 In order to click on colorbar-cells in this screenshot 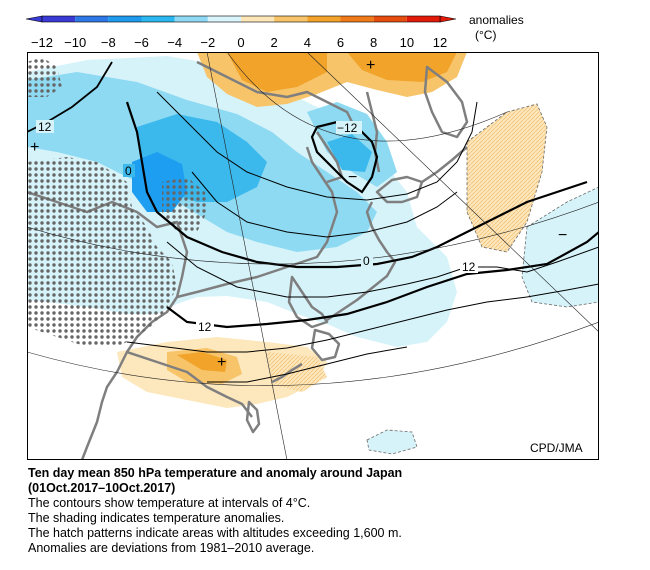, I will do `click(241, 19)`.